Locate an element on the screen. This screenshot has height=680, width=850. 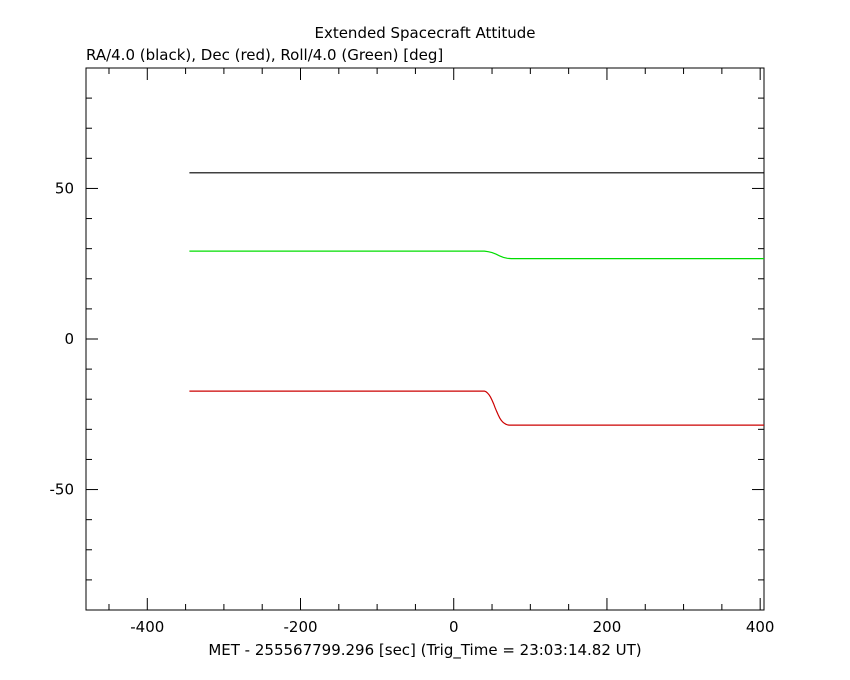
x-tick-label: -400 is located at coordinates (147, 627).